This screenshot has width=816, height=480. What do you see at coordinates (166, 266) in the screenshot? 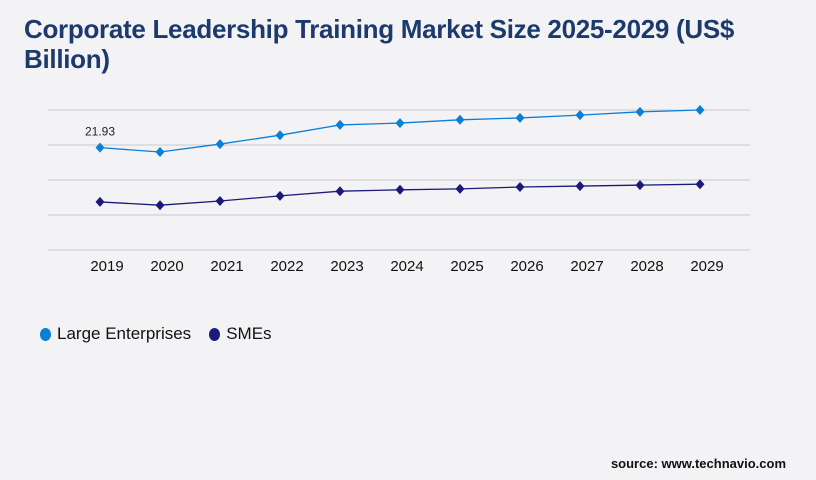
I see `x-tick-label: 2020` at bounding box center [166, 266].